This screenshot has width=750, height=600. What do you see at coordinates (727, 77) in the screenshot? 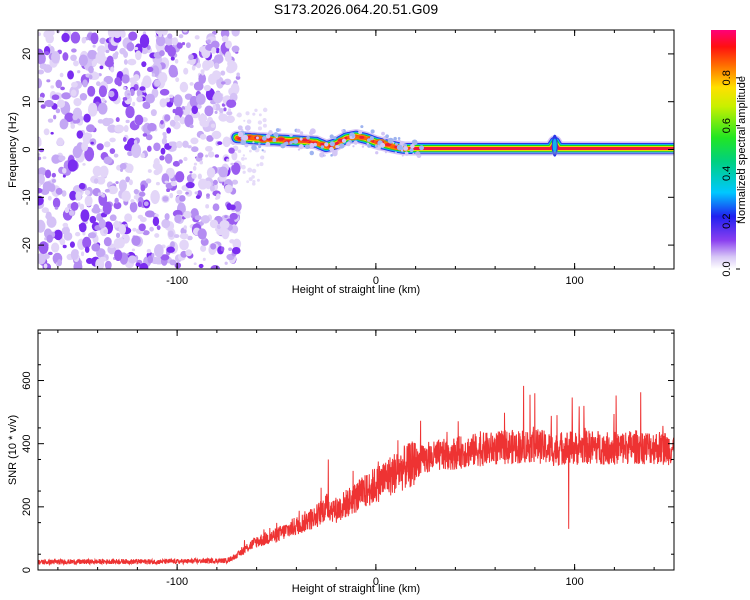
I see `colorbar-tick-label: 0.8` at bounding box center [727, 77].